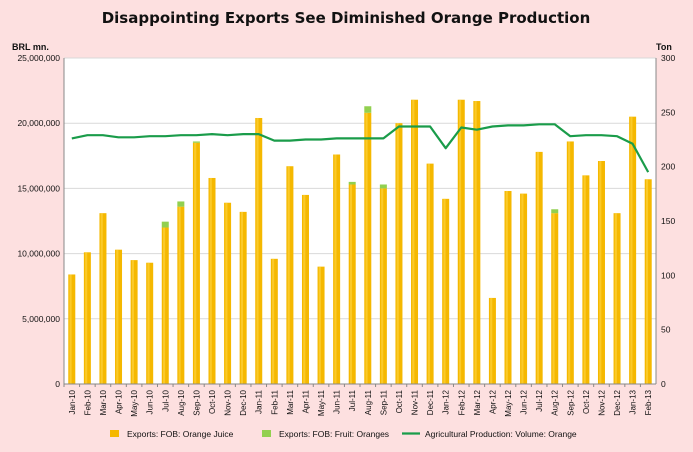 This screenshot has width=693, height=452. I want to click on x-tick-label: May-11, so click(321, 402).